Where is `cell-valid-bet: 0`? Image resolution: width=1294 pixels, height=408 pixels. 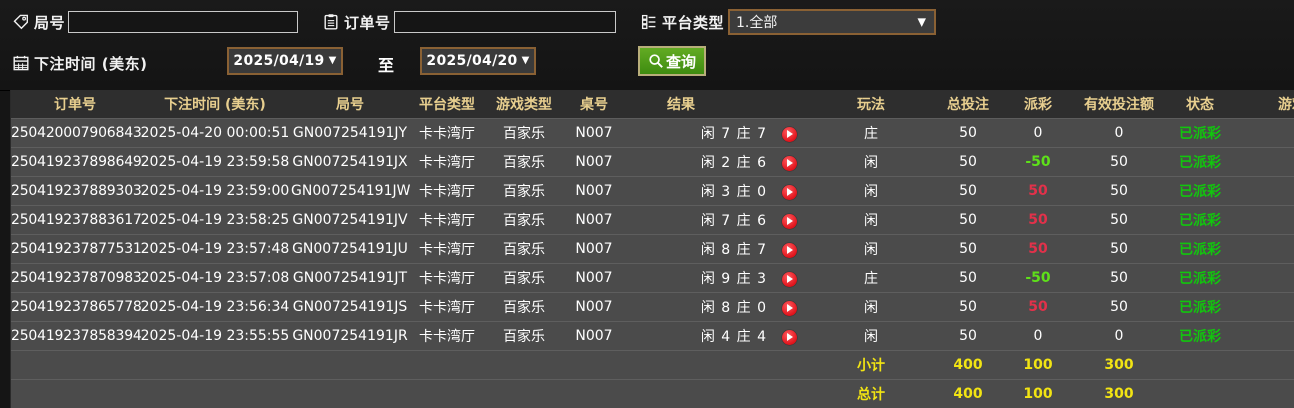 cell-valid-bet: 0 is located at coordinates (1119, 336).